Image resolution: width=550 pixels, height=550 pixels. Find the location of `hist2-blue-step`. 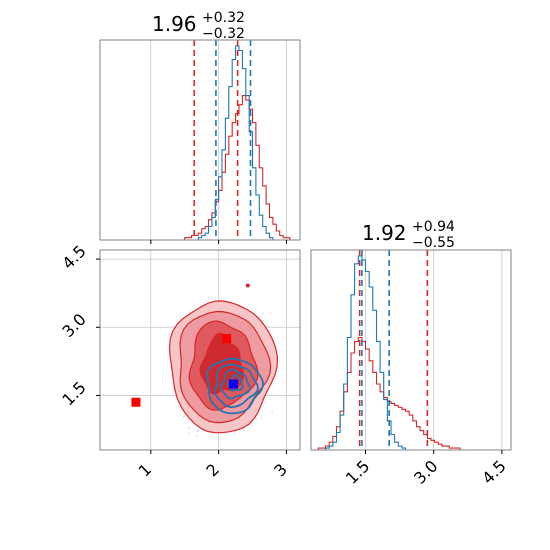

hist2-blue-step is located at coordinates (411, 353).